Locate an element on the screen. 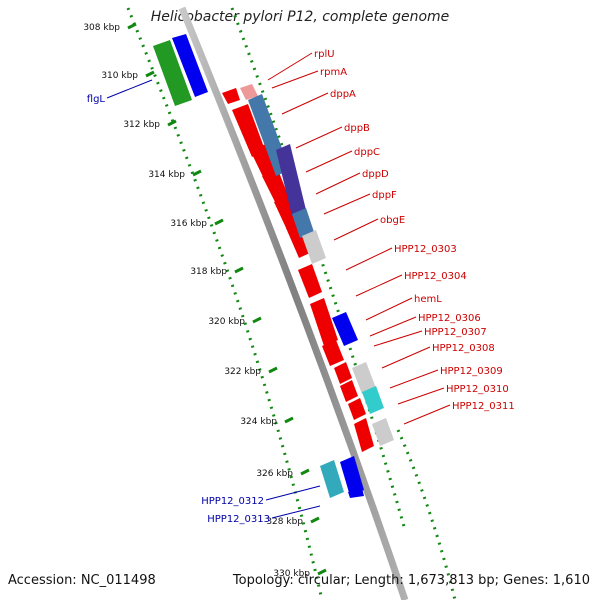 This screenshot has width=600, height=600. gene-hpp12-0309-grey is located at coordinates (364, 378).